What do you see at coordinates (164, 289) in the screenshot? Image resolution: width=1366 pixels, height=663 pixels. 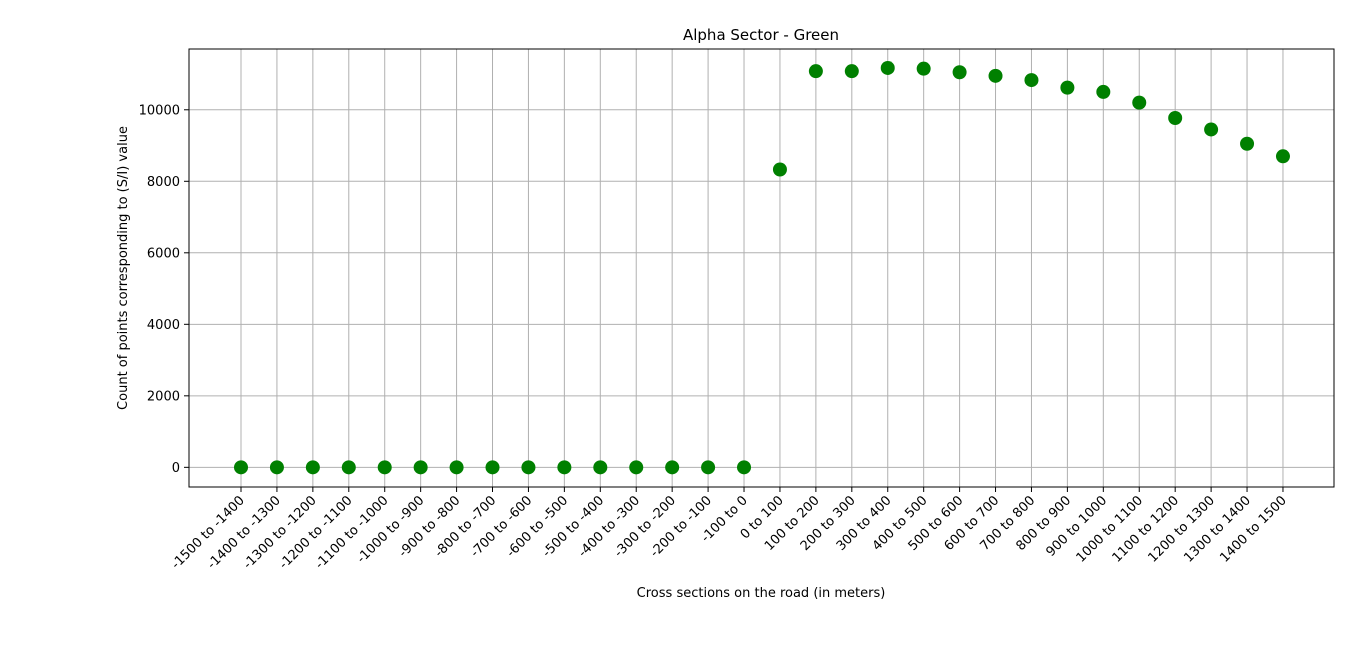 I see `y-axis-ticks: 0 2000 4000 6000 8000 10000` at bounding box center [164, 289].